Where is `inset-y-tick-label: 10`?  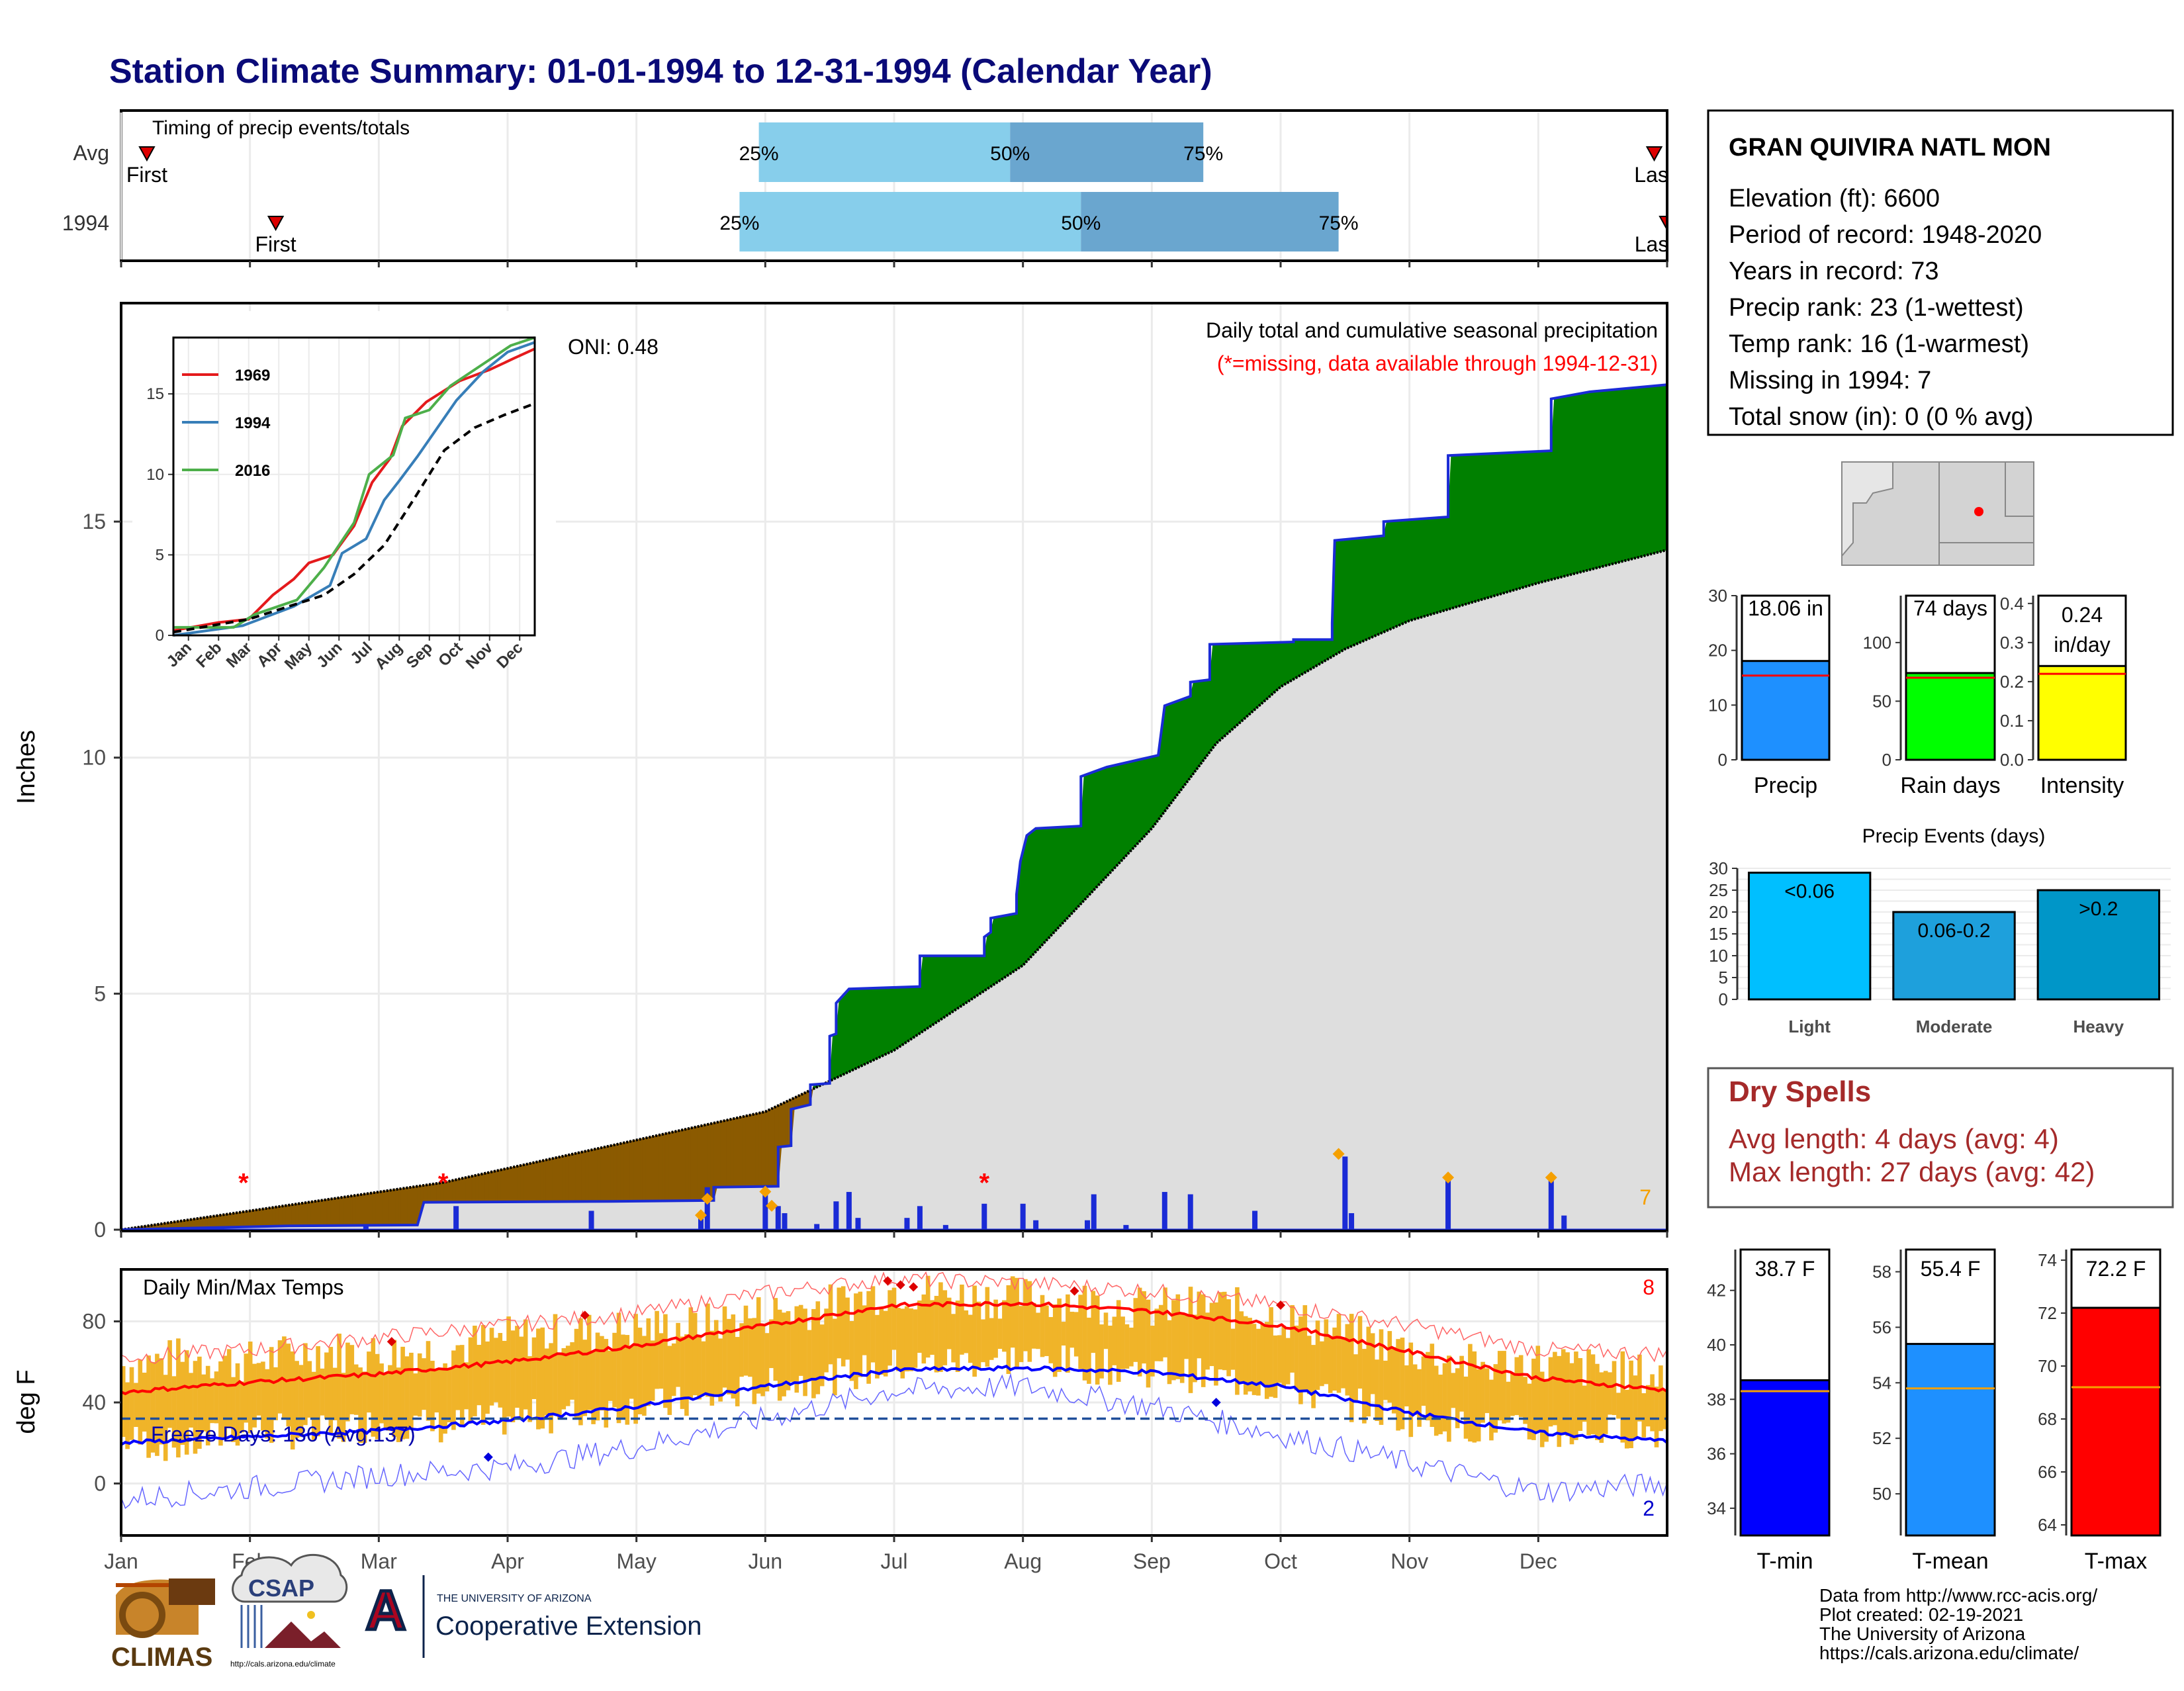 inset-y-tick-label: 10 is located at coordinates (155, 475).